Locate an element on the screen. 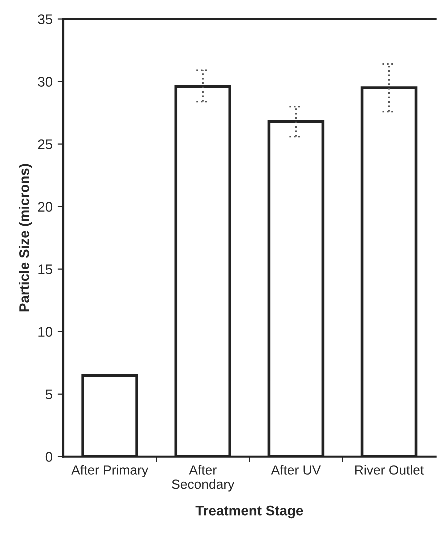 Image resolution: width=438 pixels, height=535 pixels. y-tick-label: 15 is located at coordinates (45, 269).